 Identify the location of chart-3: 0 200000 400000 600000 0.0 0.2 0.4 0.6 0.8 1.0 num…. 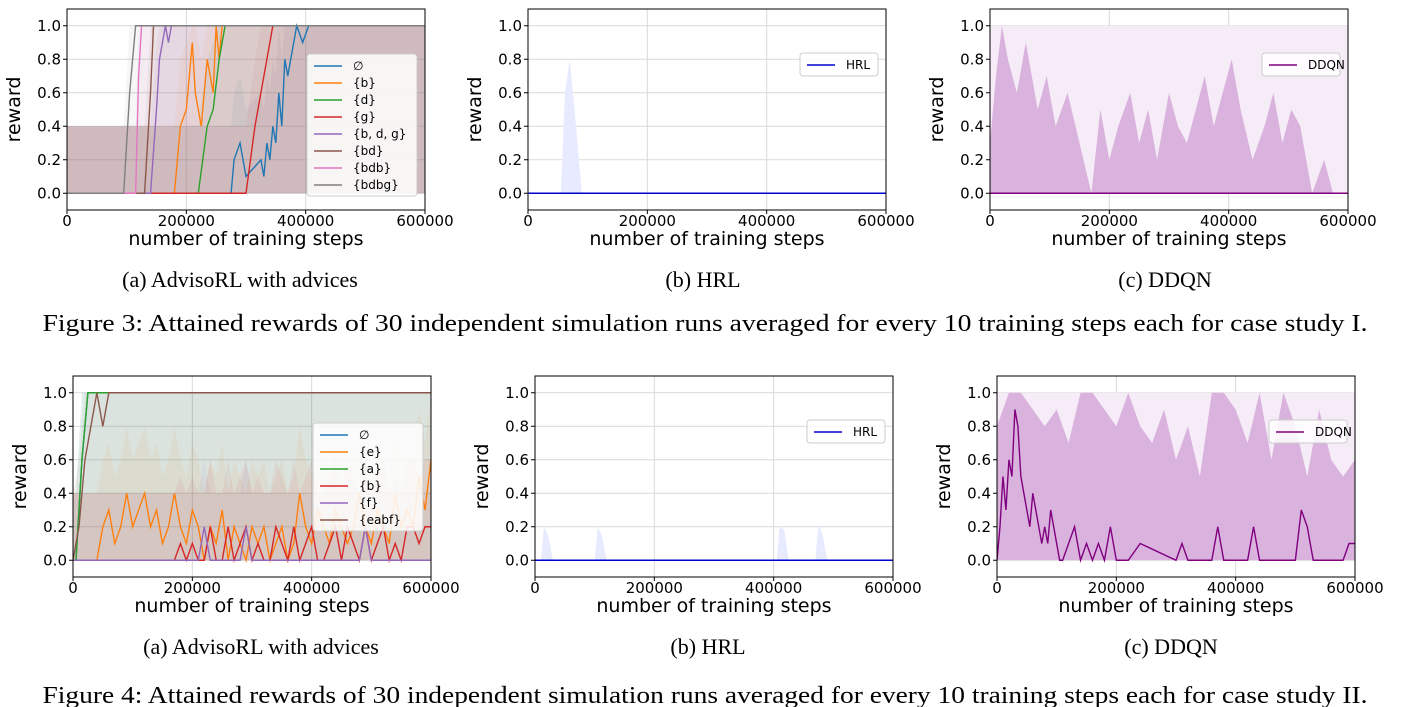
(234, 496).